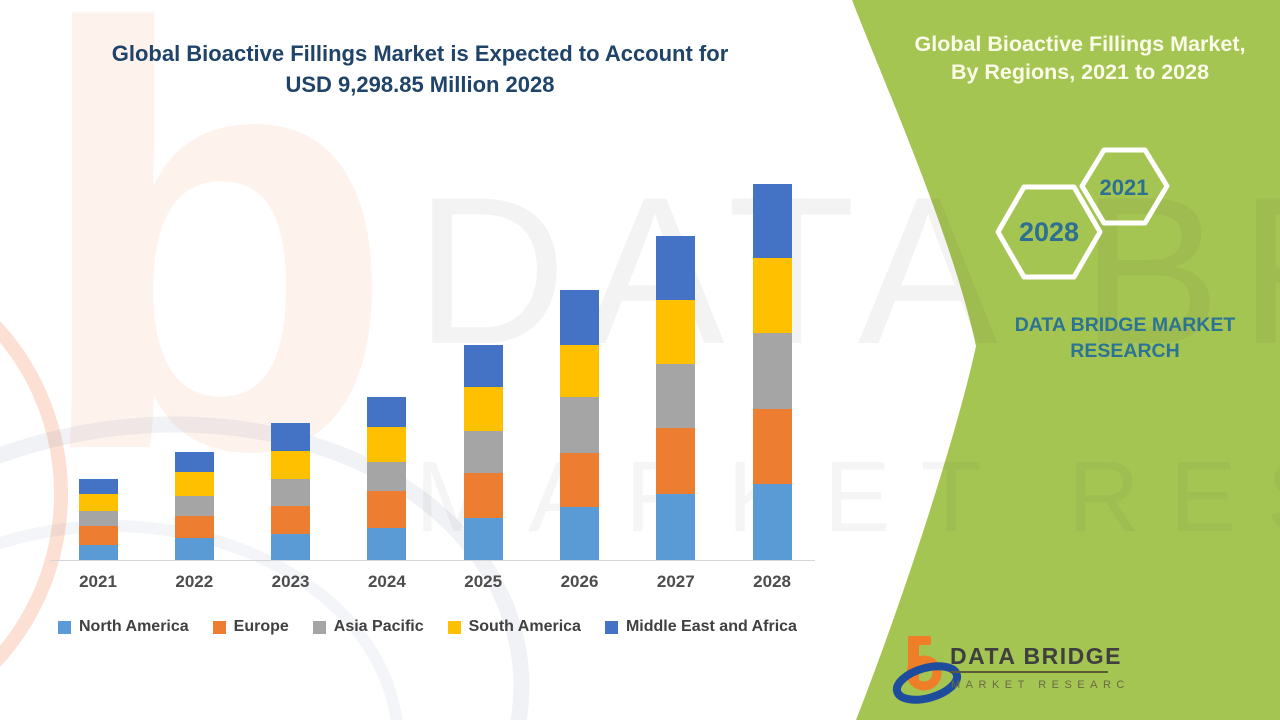  I want to click on bar-segment-2022-north-america, so click(194, 549).